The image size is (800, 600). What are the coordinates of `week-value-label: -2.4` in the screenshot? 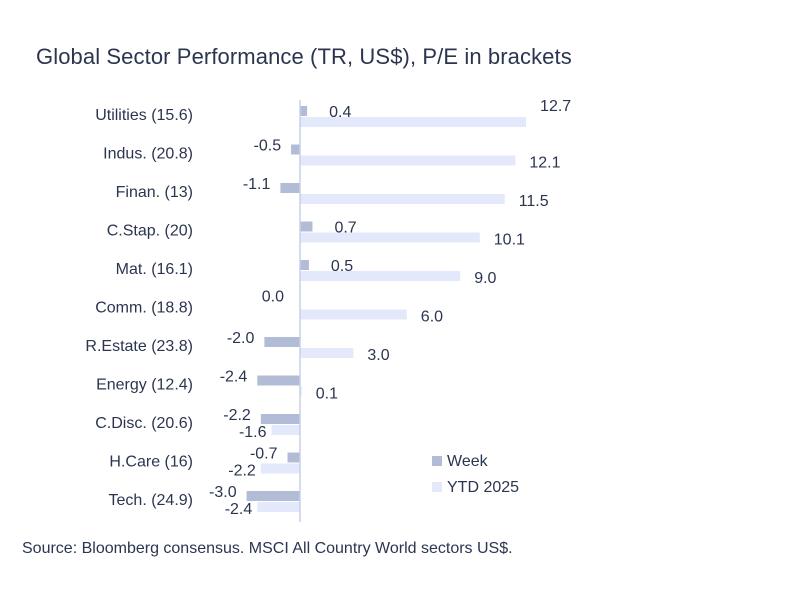 It's located at (234, 377).